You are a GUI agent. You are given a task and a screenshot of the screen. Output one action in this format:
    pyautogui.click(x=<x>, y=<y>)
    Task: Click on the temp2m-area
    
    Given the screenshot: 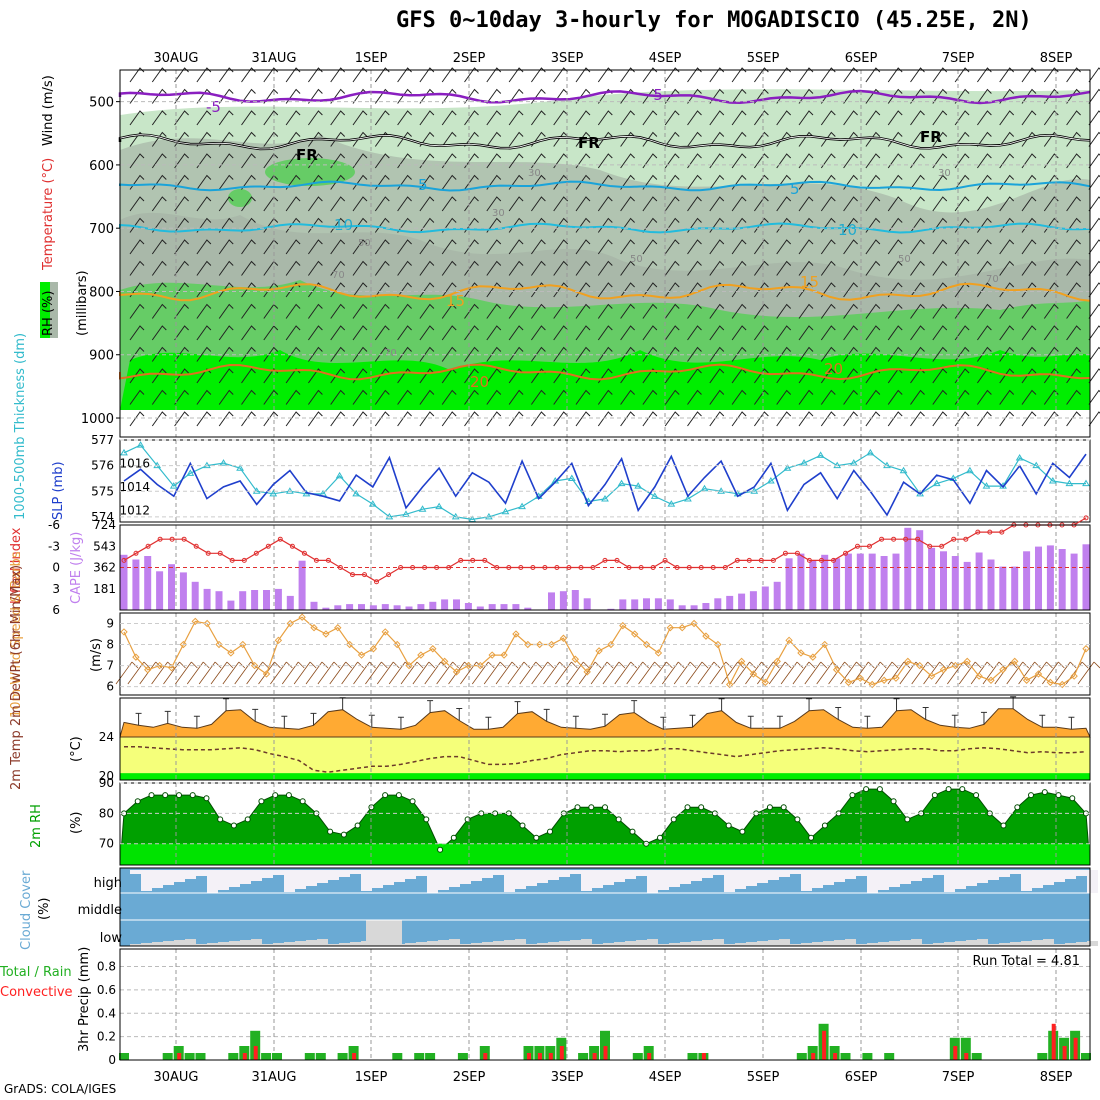 What is the action you would take?
    pyautogui.click(x=605, y=723)
    